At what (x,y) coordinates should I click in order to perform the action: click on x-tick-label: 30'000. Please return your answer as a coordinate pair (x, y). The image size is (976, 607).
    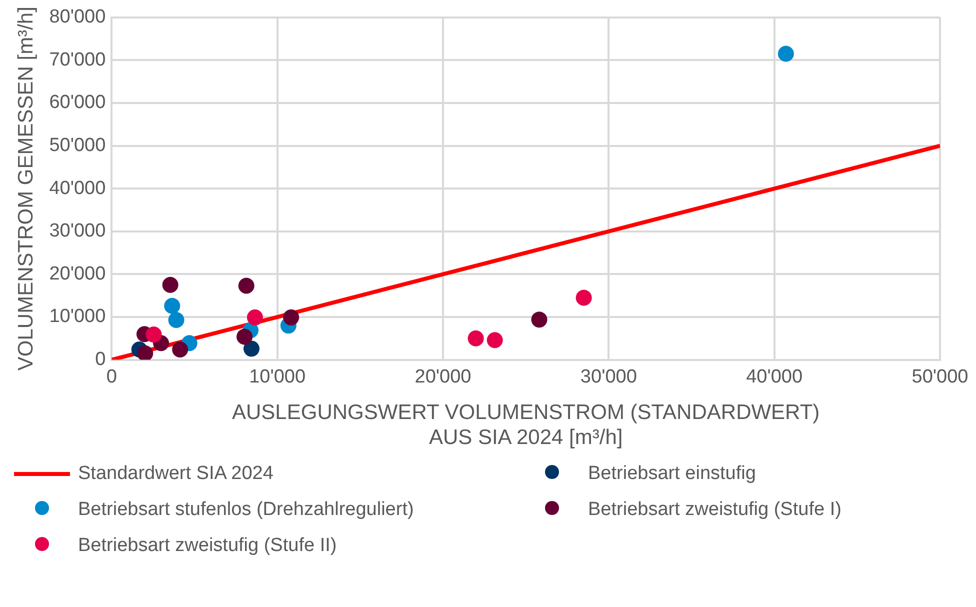
    Looking at the image, I should click on (608, 377).